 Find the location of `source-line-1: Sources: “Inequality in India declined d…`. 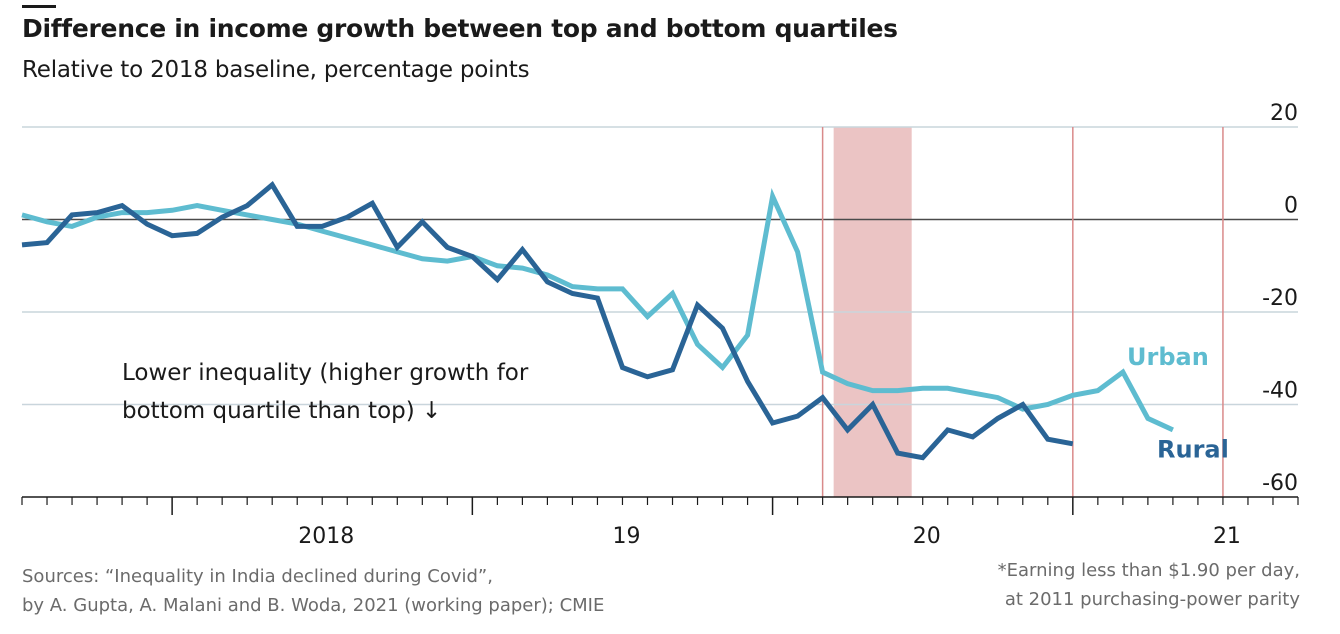

source-line-1: Sources: “Inequality in India declined d… is located at coordinates (257, 576).